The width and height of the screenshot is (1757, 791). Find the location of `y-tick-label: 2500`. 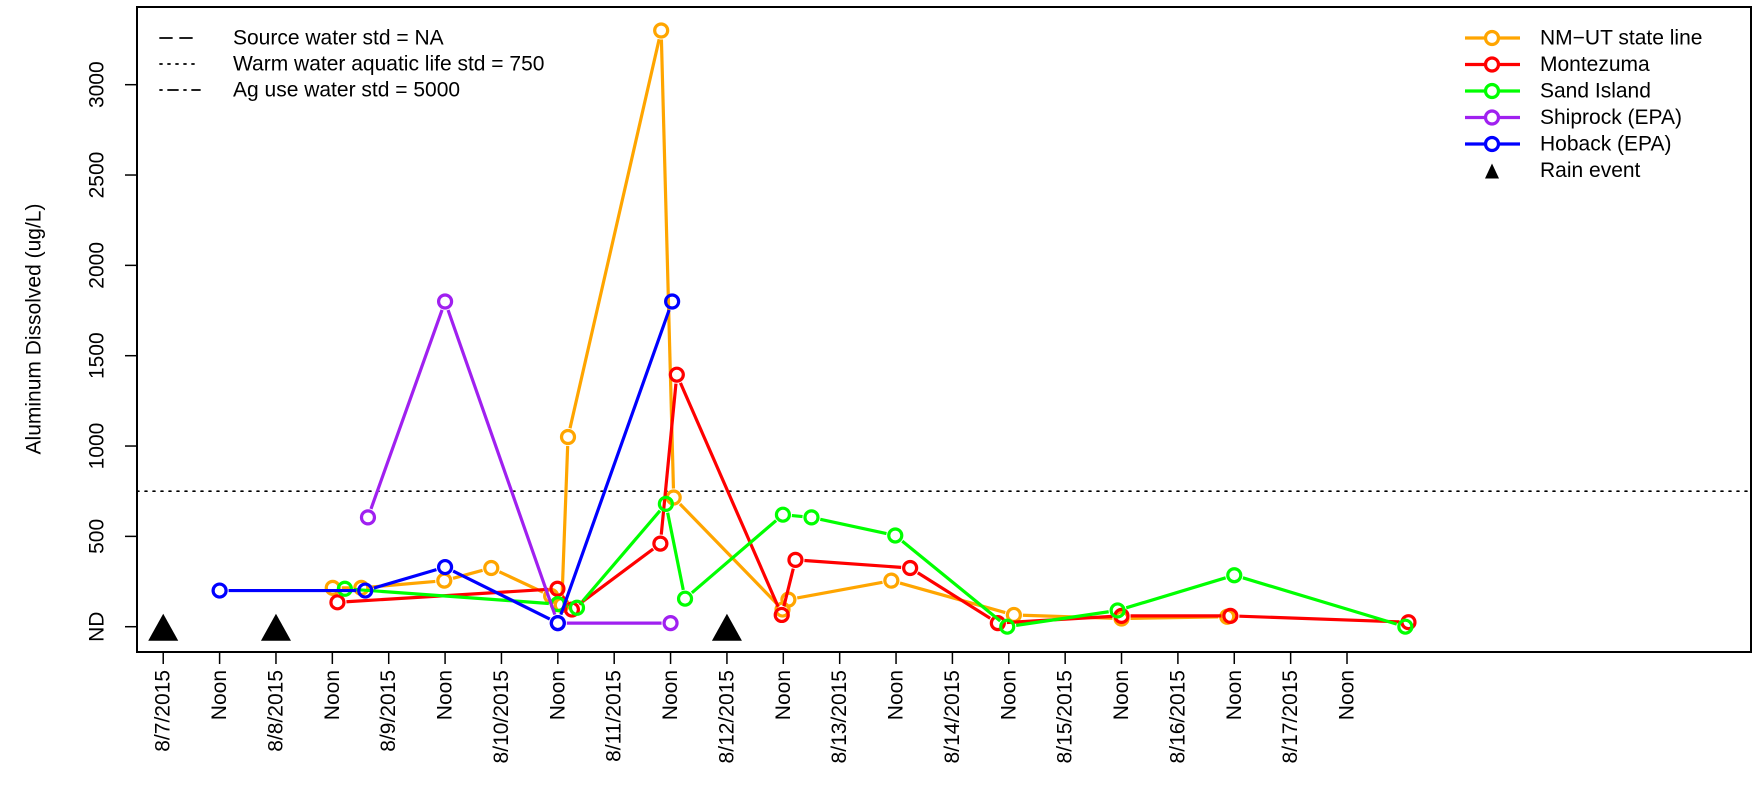

y-tick-label: 2500 is located at coordinates (97, 175).